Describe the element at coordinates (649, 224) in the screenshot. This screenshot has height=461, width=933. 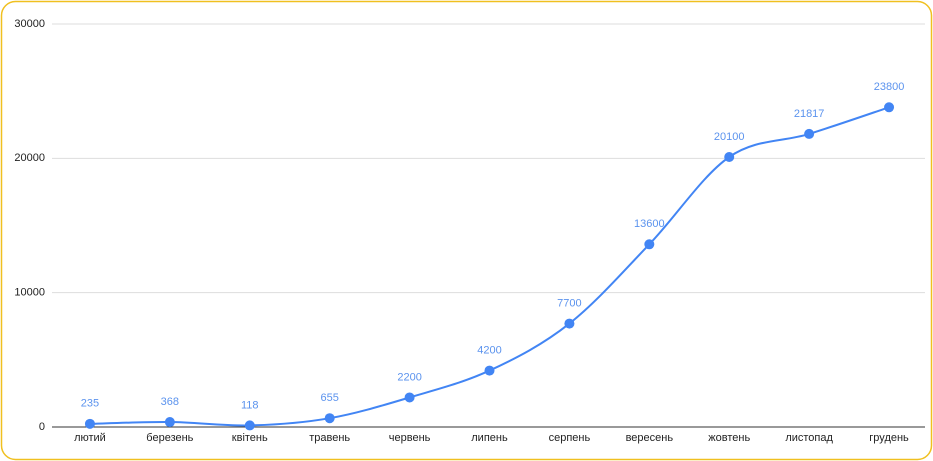
I see `value-label: 13600` at that location.